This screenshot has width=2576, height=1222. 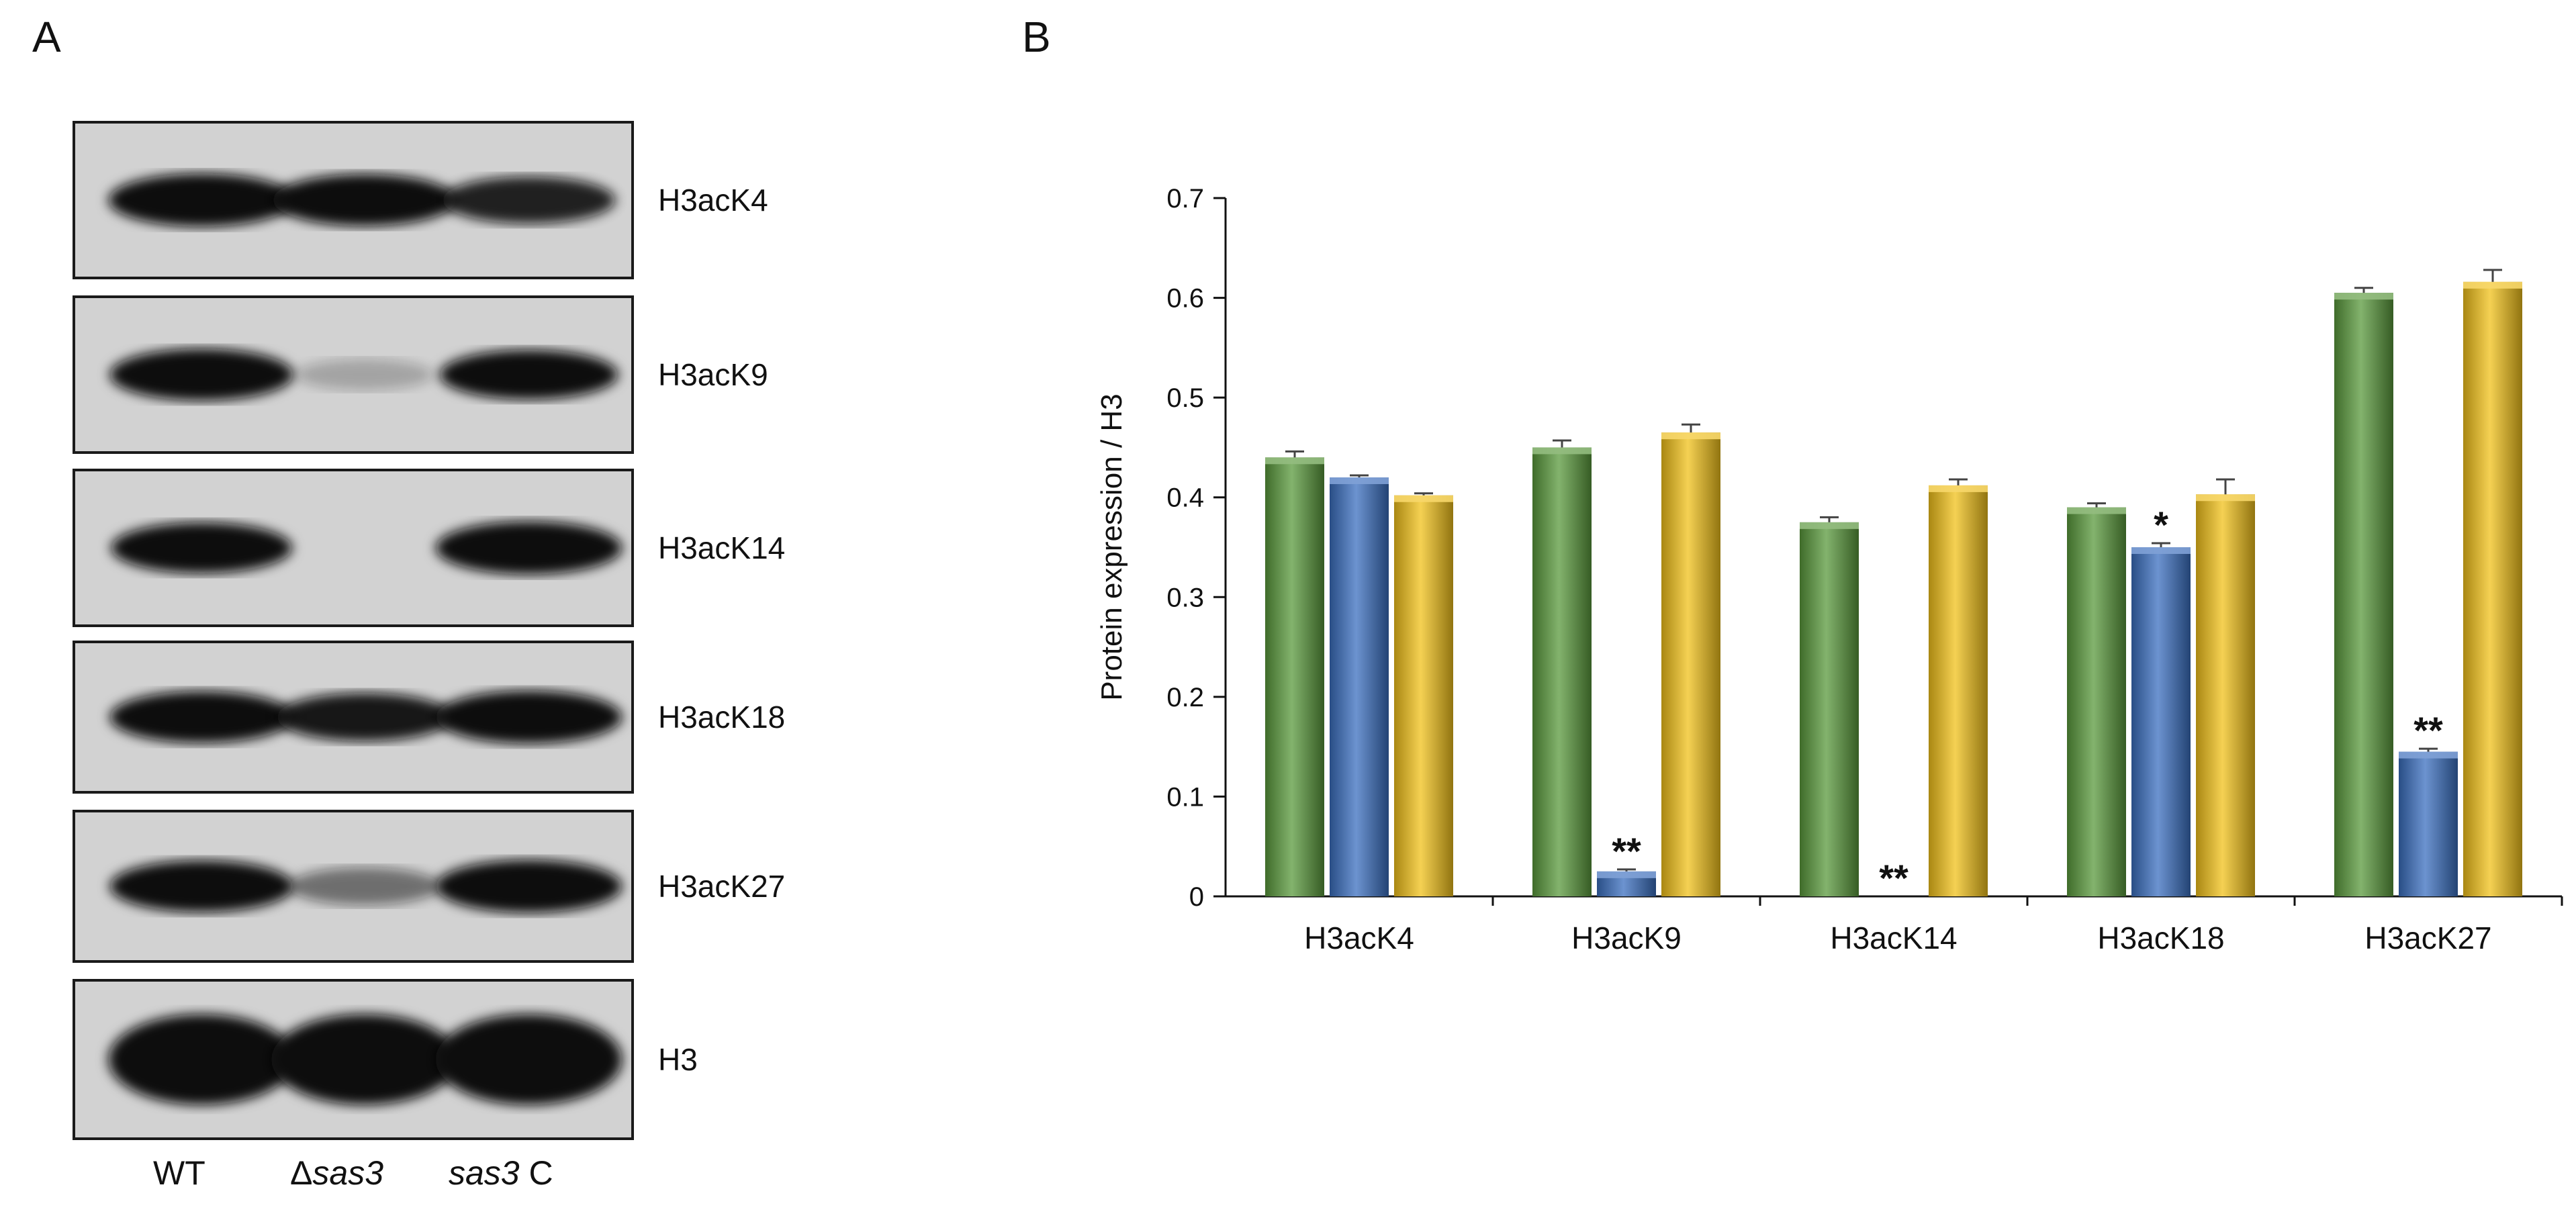 I want to click on x-tick-label: H3acK14, so click(x=1893, y=938).